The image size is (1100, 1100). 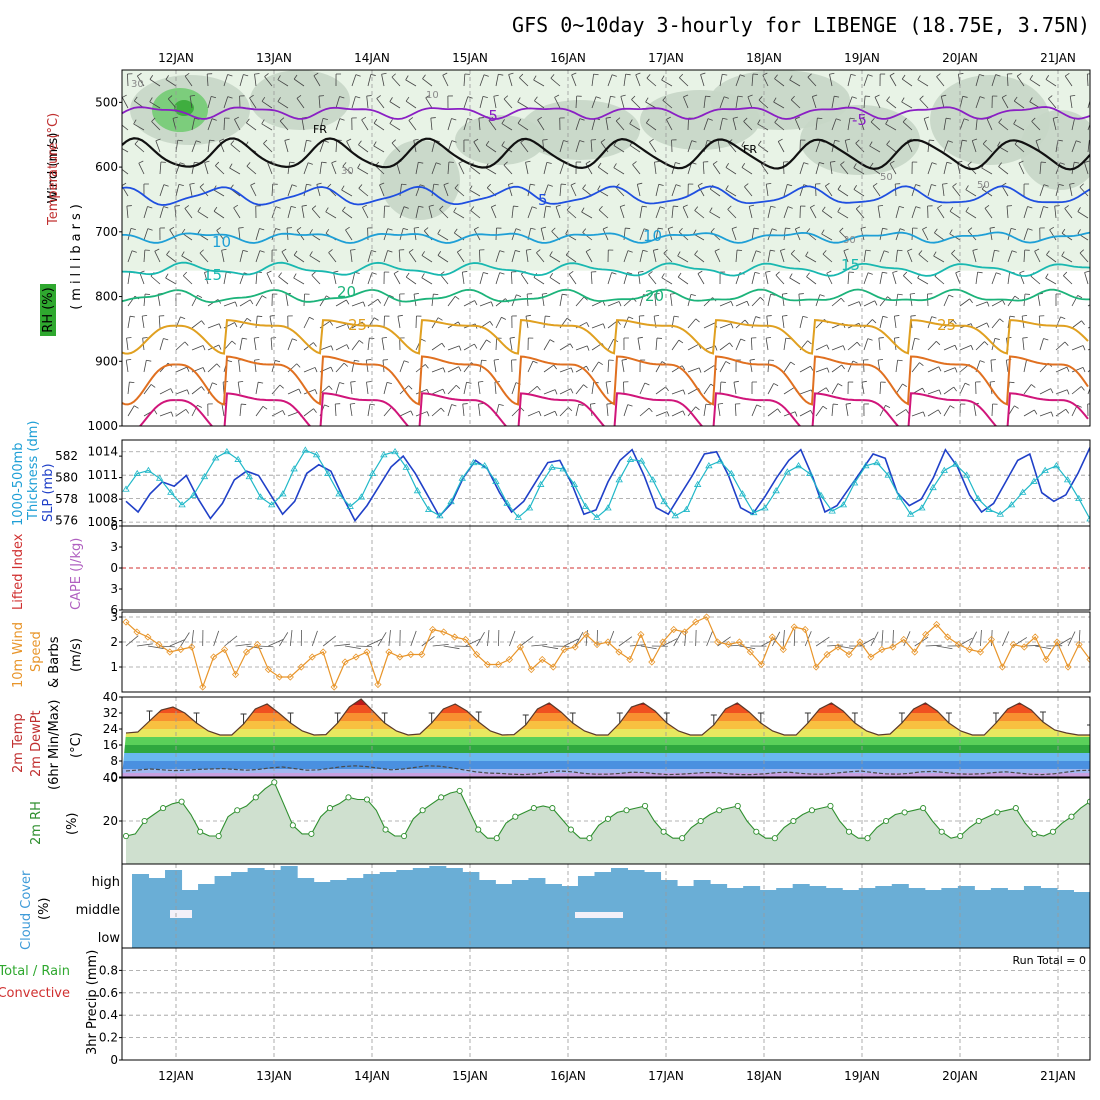 What do you see at coordinates (108, 1015) in the screenshot?
I see `y-tick-label: 0.4` at bounding box center [108, 1015].